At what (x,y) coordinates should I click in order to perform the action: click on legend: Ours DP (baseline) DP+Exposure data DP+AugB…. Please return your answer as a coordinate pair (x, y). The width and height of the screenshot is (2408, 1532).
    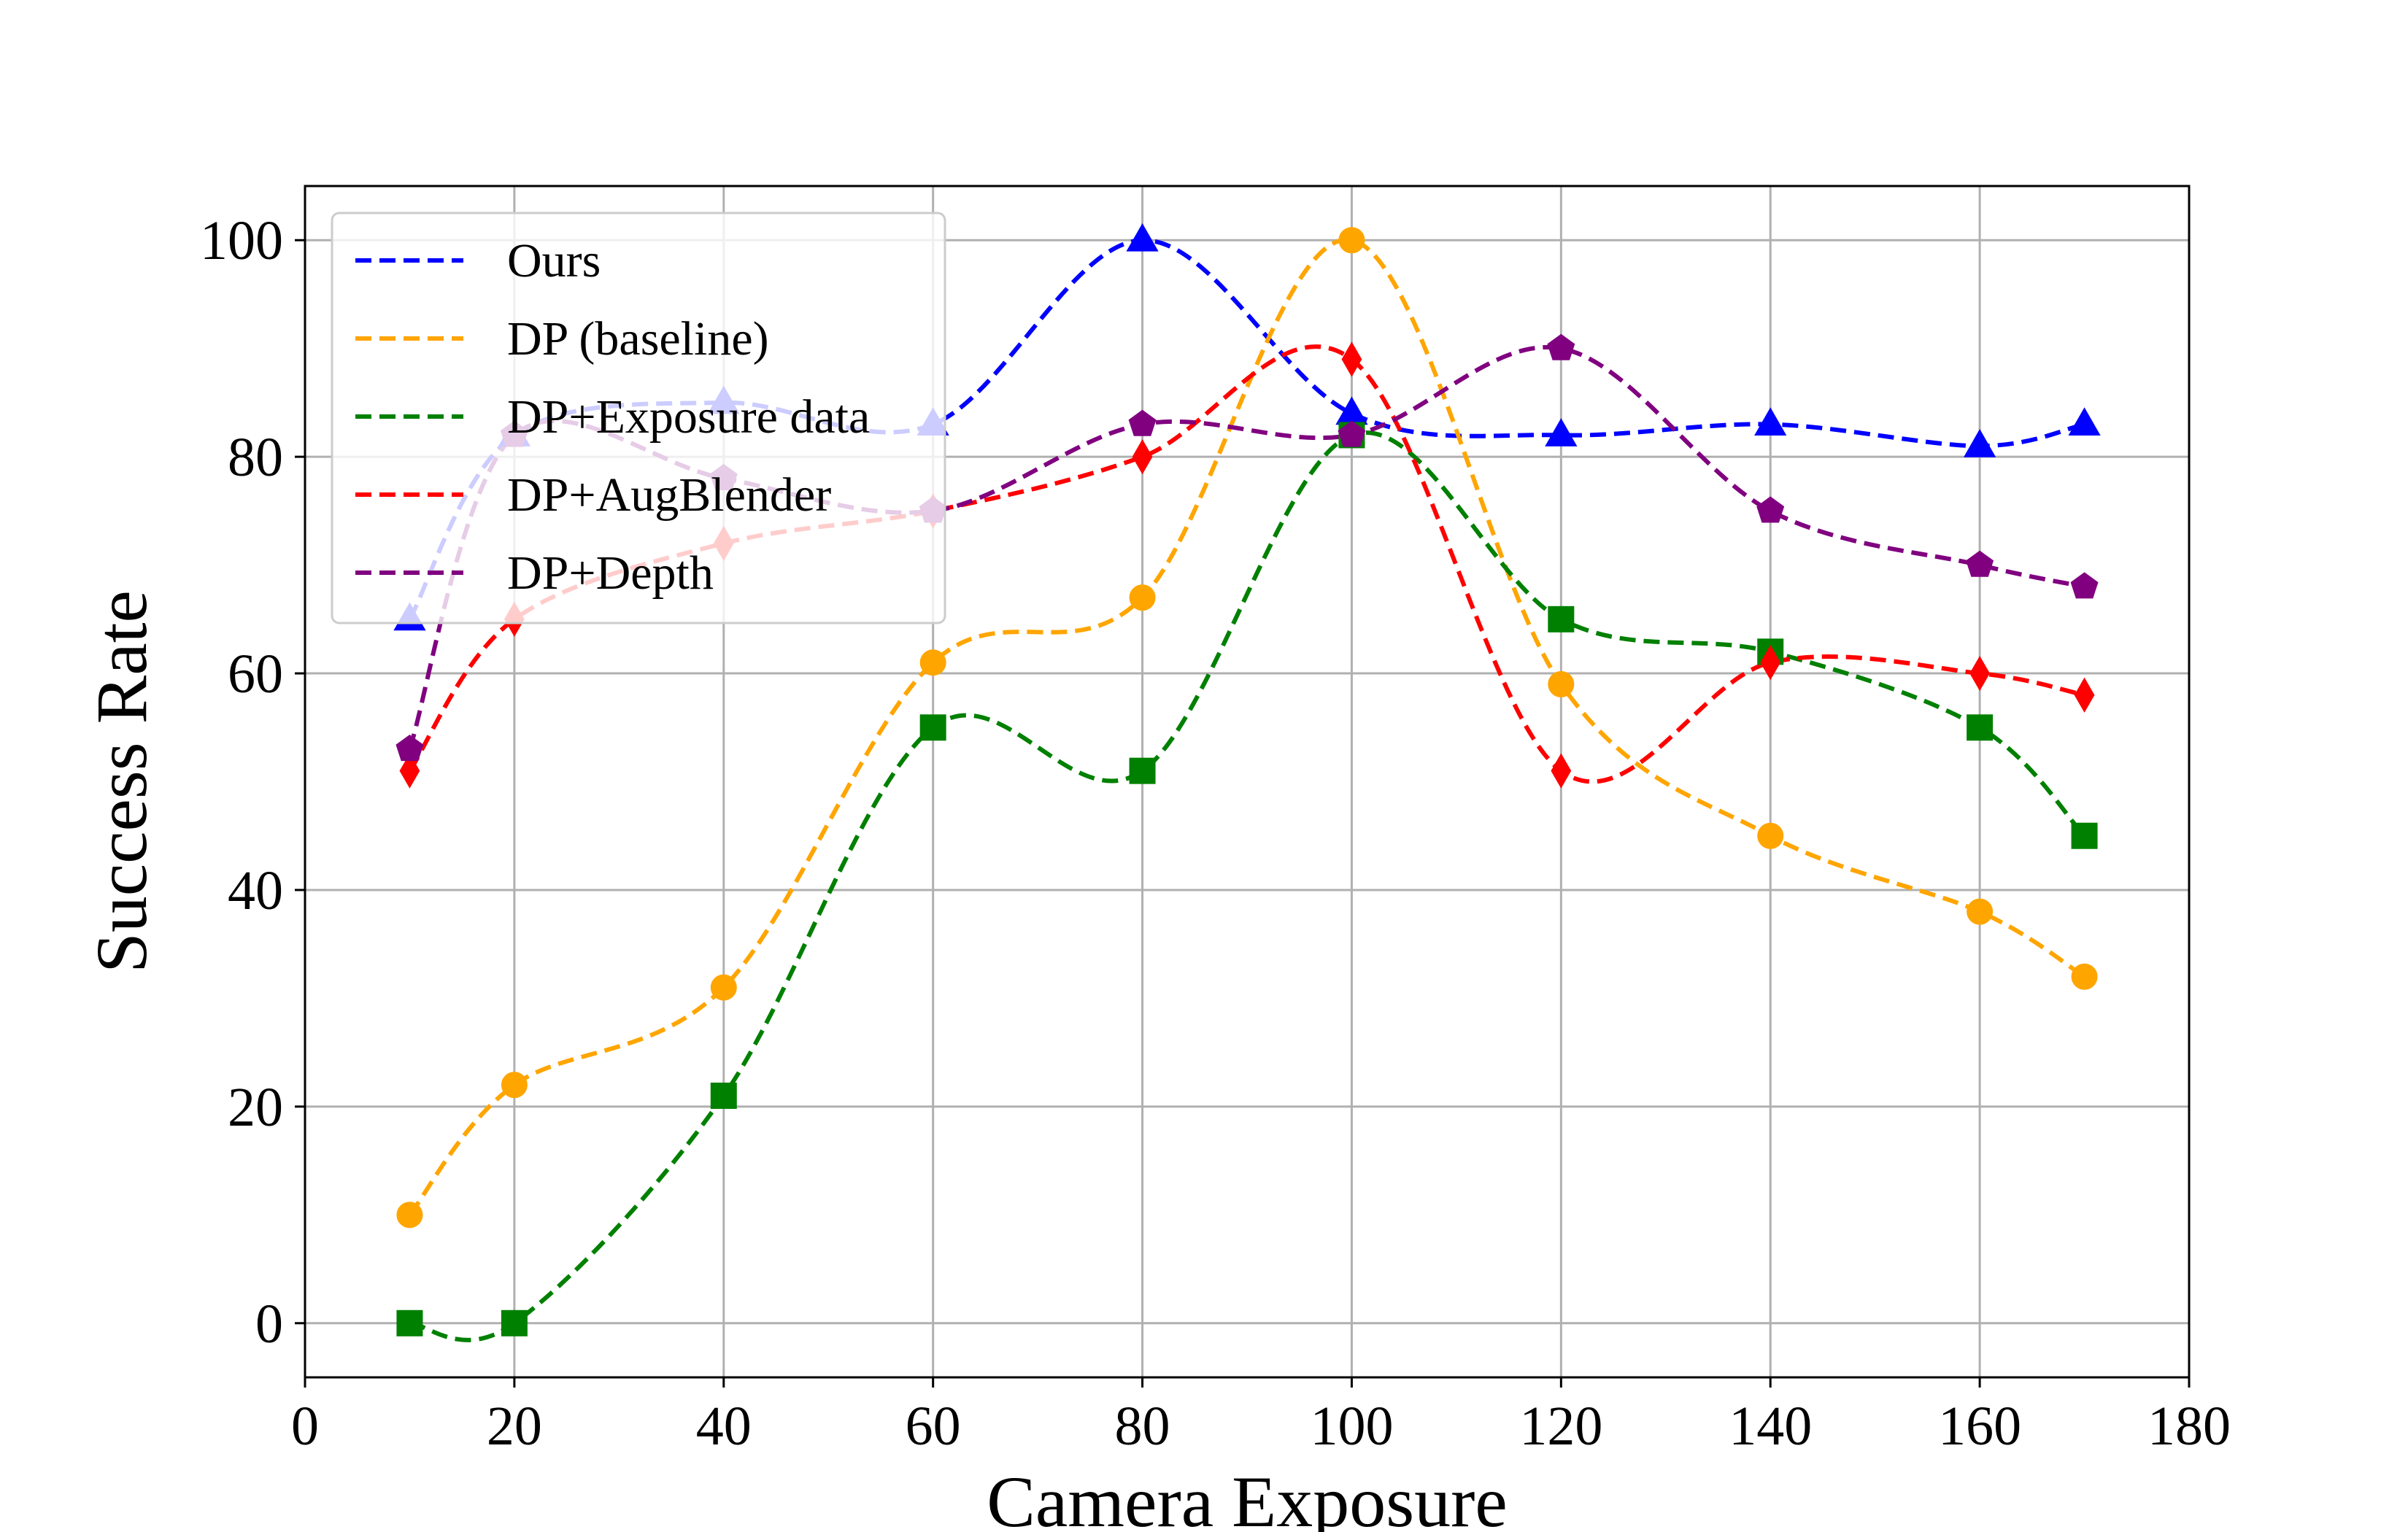
    Looking at the image, I should click on (638, 418).